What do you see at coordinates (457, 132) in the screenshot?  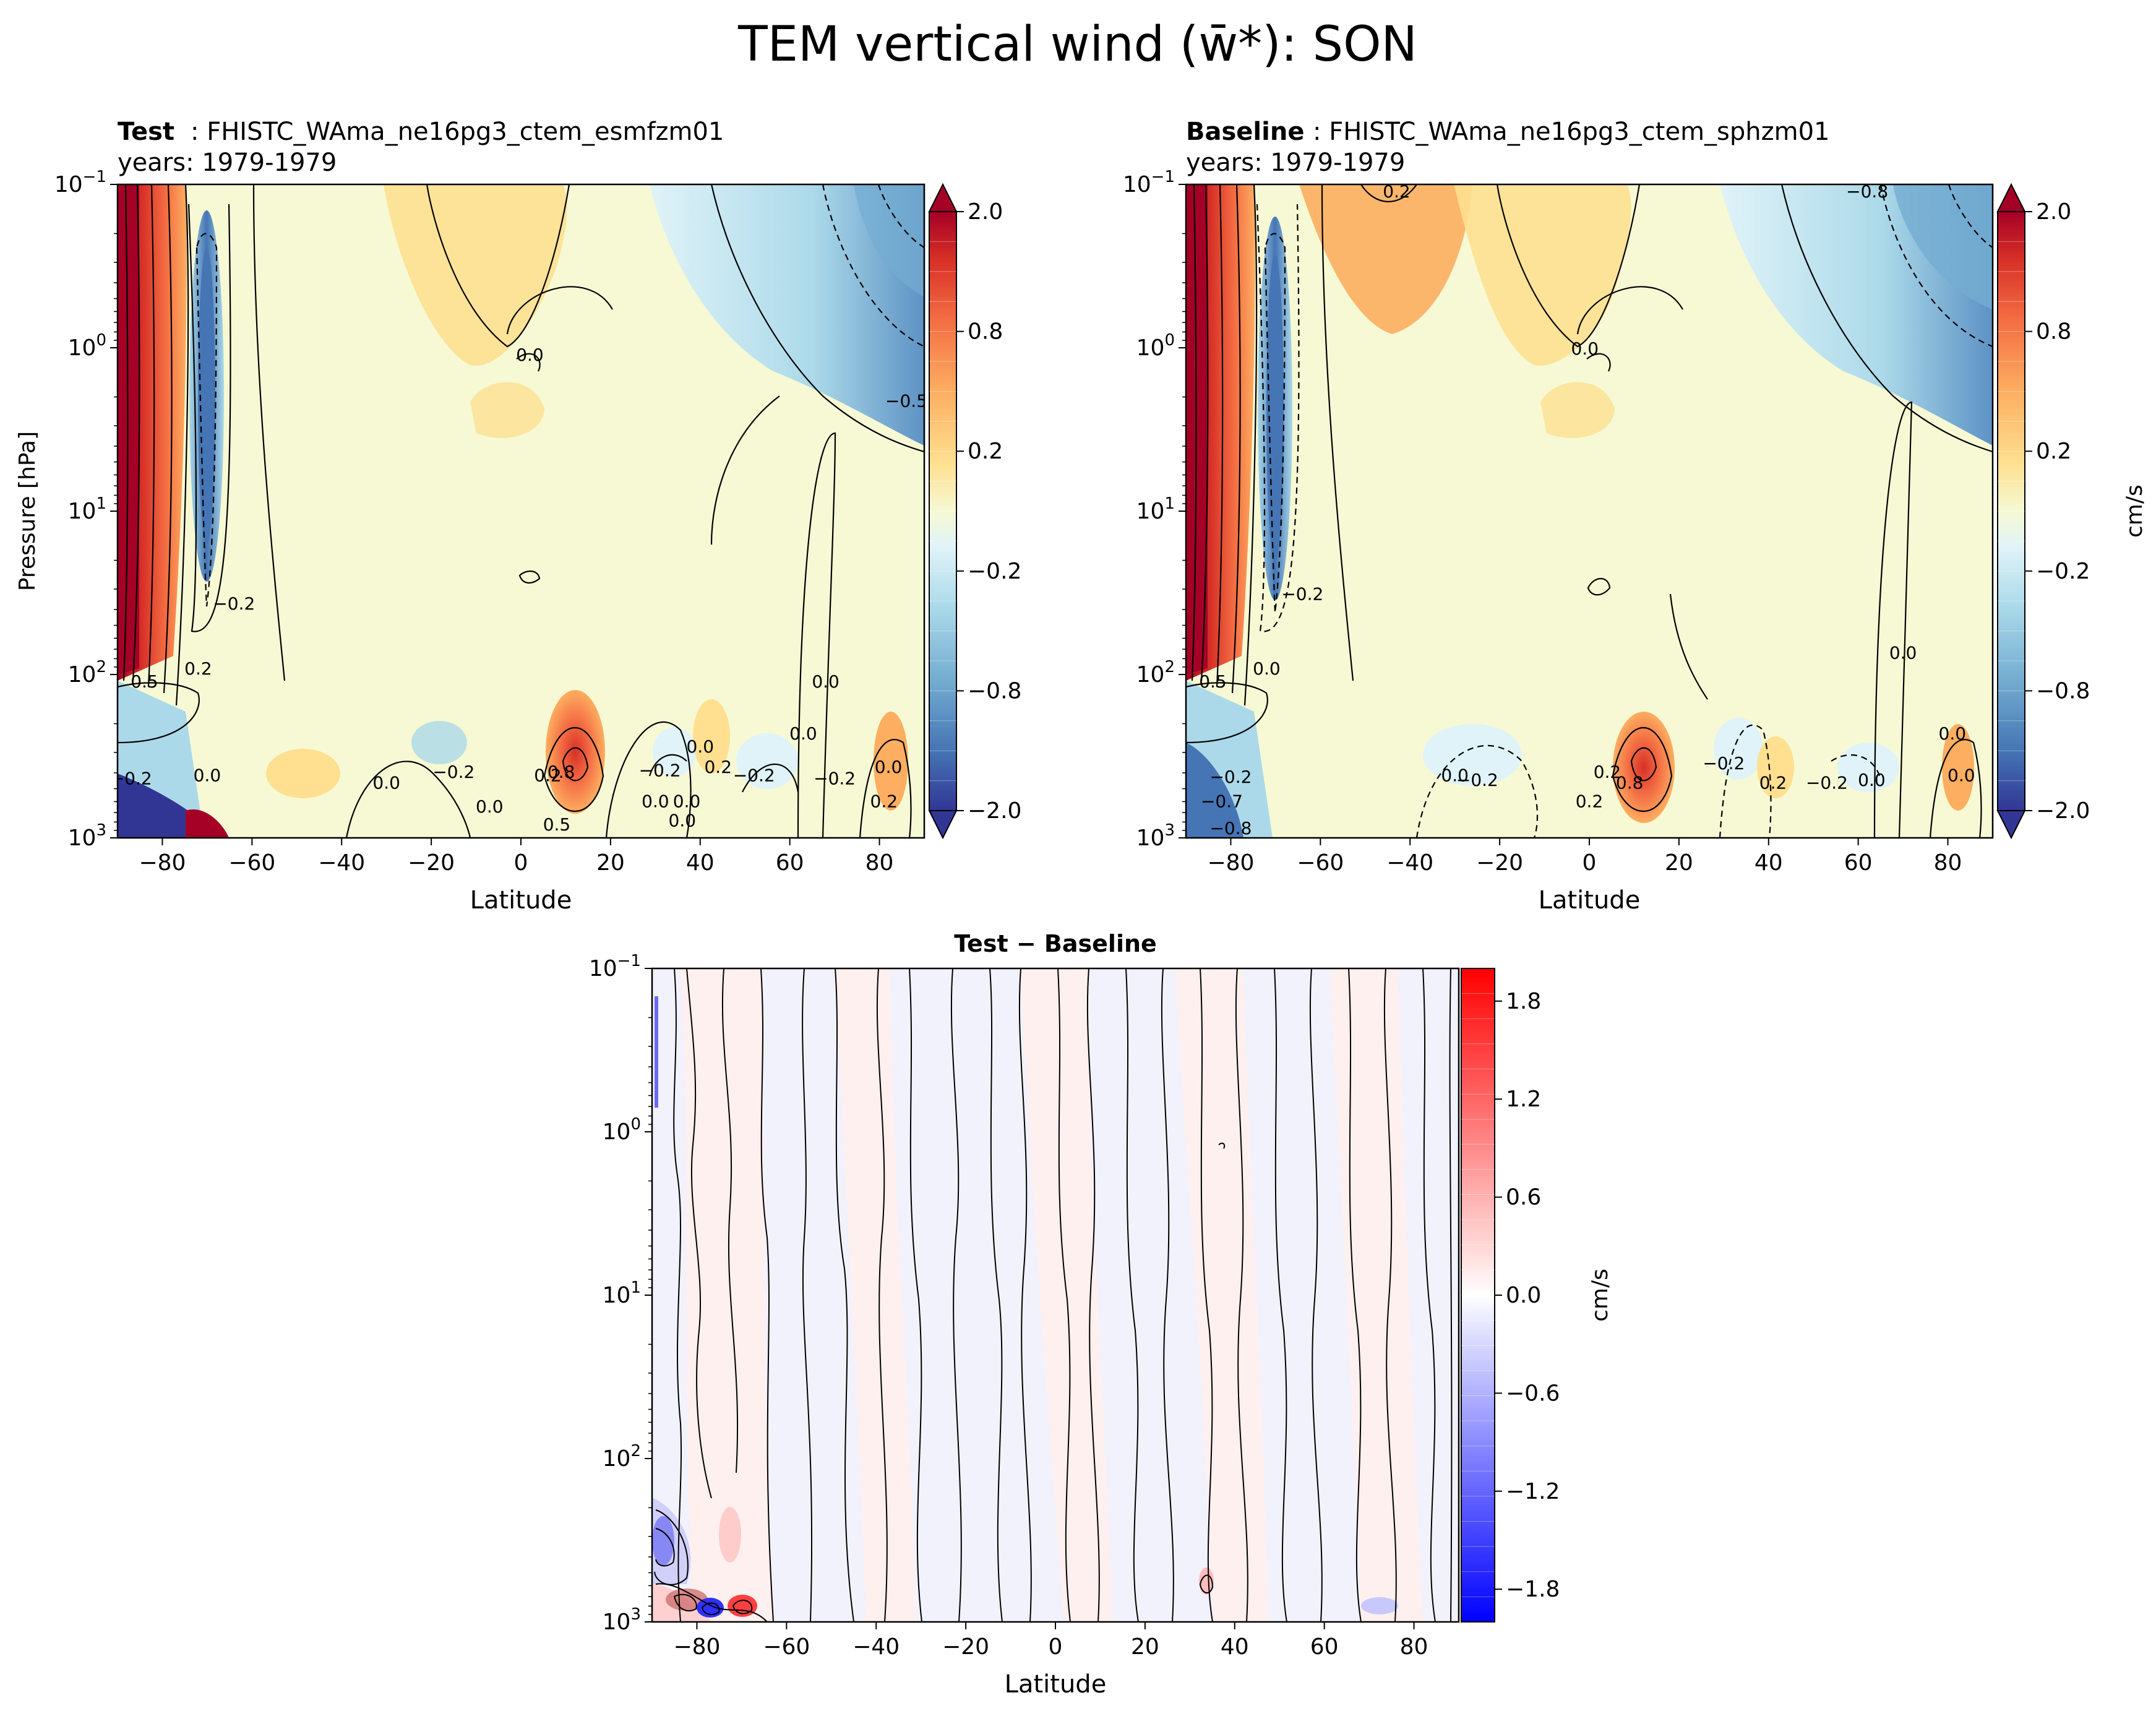 I see `test-title-case: : FHISTC_WAma_ne16pg3_ctem_esmfzm01` at bounding box center [457, 132].